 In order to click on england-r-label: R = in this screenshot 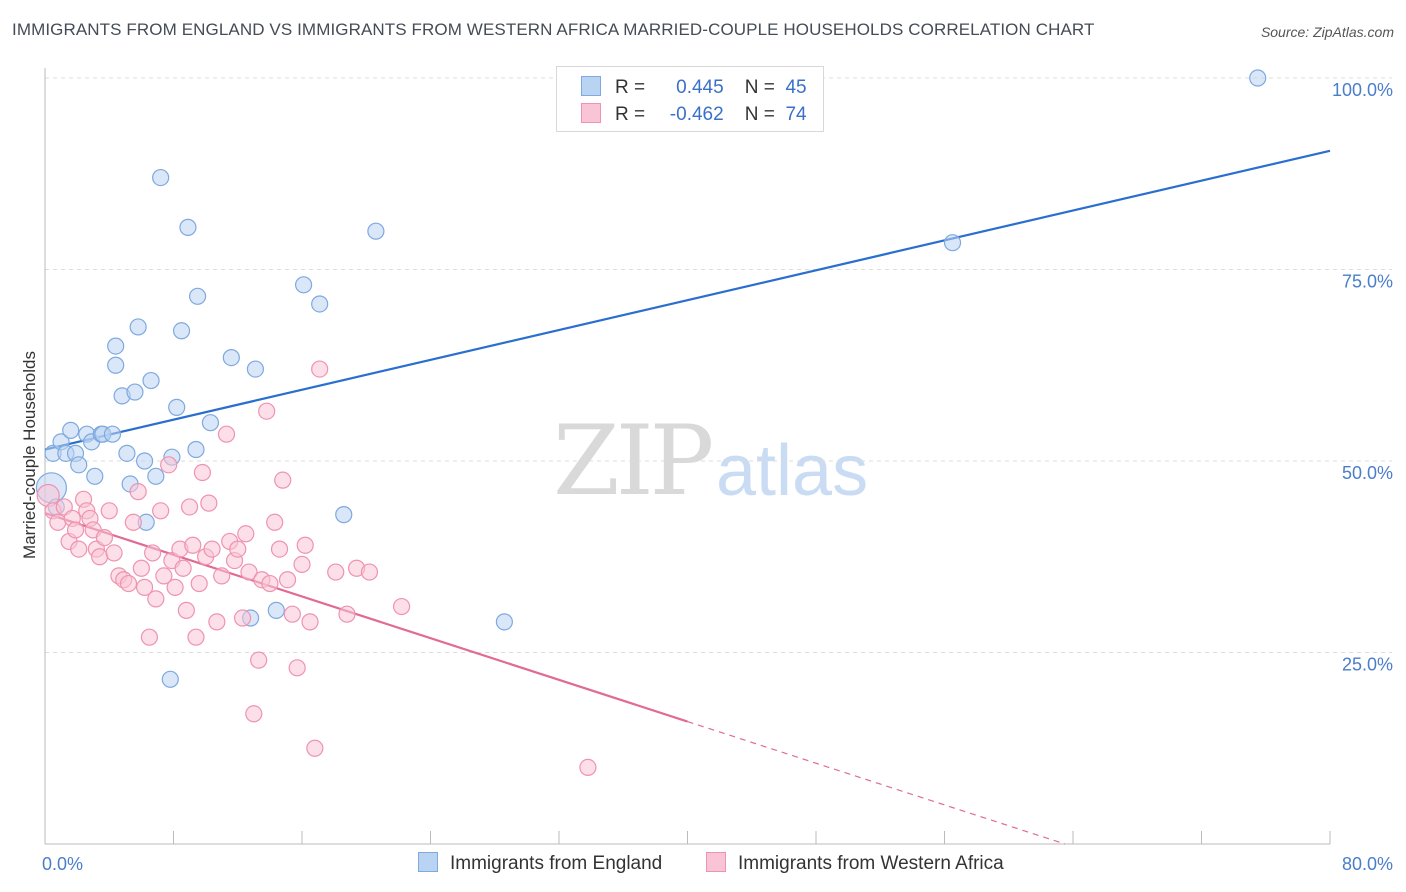, I will do `click(630, 87)`.